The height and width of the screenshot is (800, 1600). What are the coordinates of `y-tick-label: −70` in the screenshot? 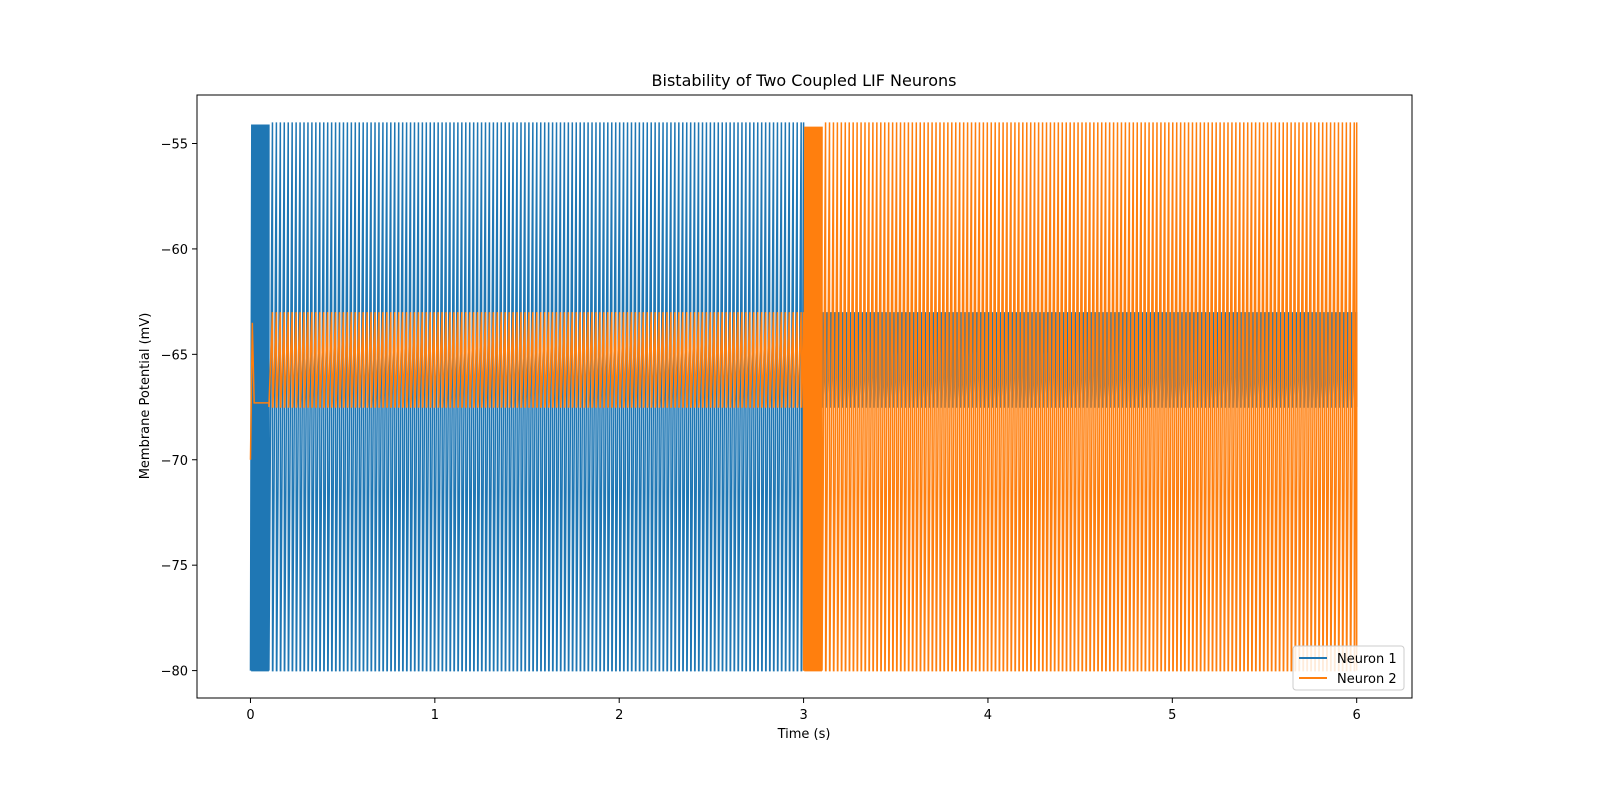 It's located at (174, 461).